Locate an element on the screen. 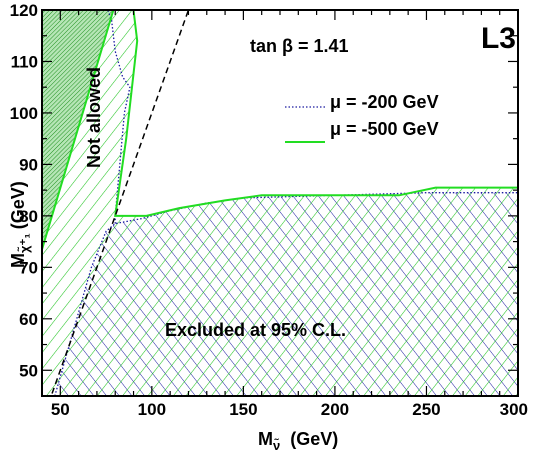  excluded-label: Excluded at 95% C.L. is located at coordinates (255, 330).